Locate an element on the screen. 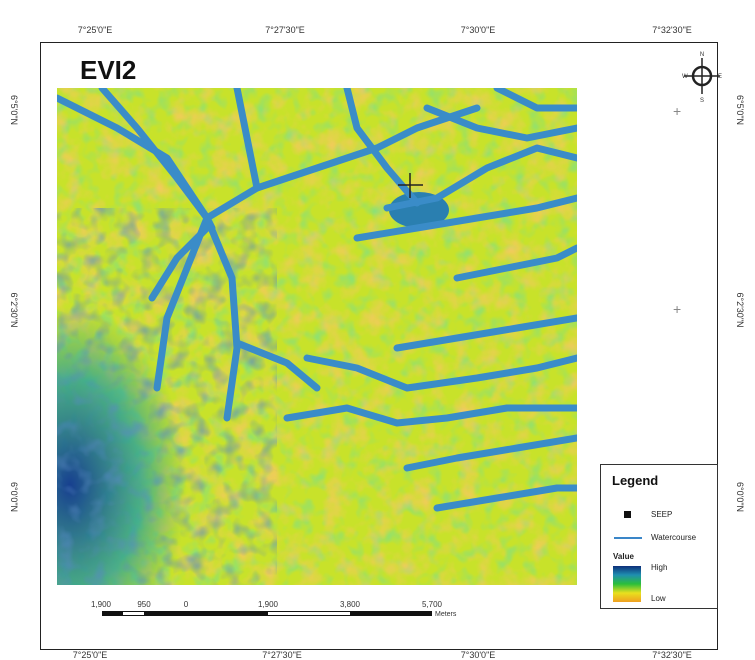 Image resolution: width=755 pixels, height=660 pixels. bottom-tick-2: 7°27'30"E is located at coordinates (282, 655).